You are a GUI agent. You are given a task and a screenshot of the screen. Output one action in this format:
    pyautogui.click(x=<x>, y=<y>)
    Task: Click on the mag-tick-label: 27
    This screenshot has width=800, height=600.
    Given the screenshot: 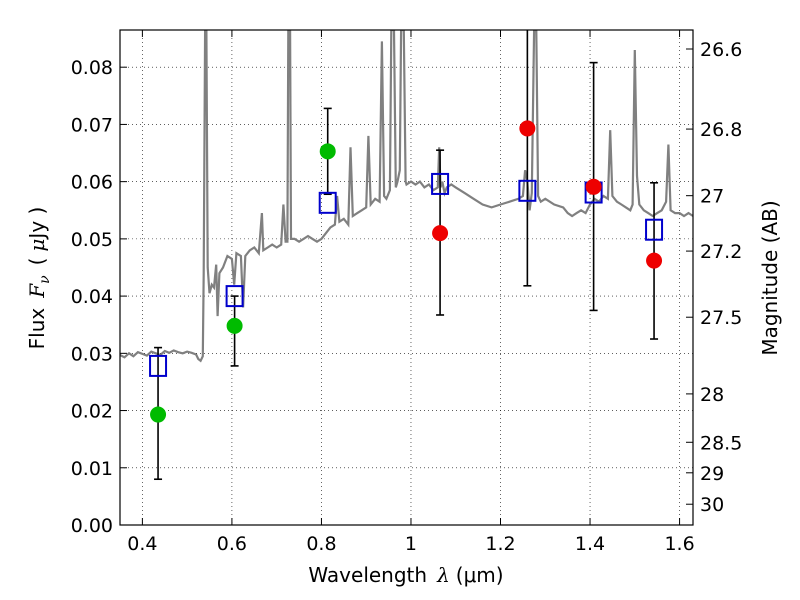 What is the action you would take?
    pyautogui.click(x=712, y=197)
    